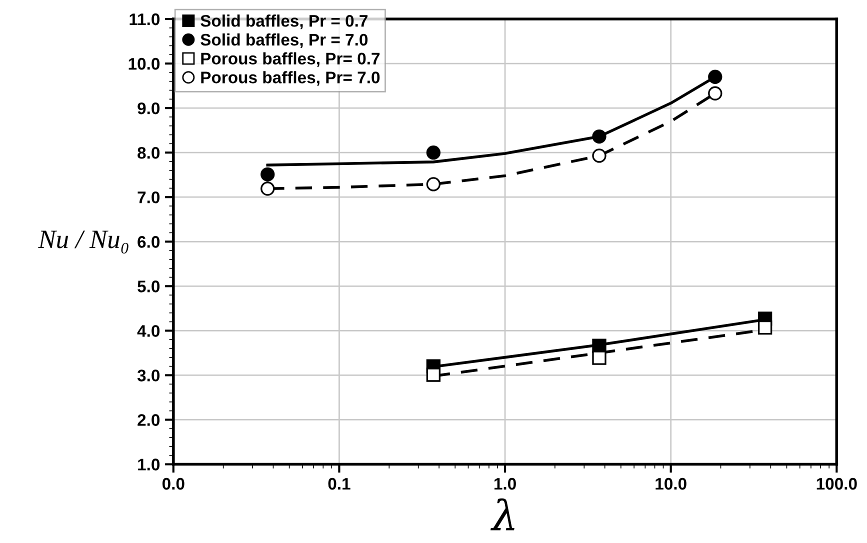 This screenshot has width=867, height=543. Describe the element at coordinates (149, 286) in the screenshot. I see `y-tick-label: 5.0` at that location.